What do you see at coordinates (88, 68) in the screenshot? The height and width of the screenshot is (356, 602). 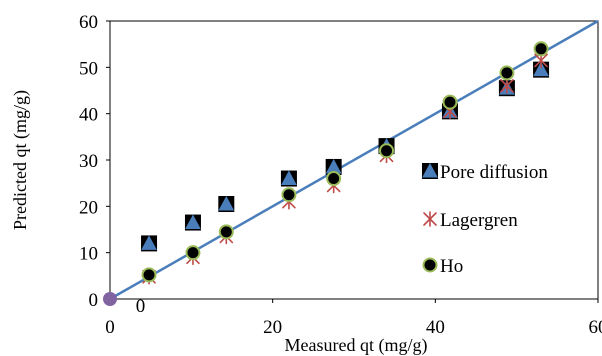 I see `y-tick-label: 50` at bounding box center [88, 68].